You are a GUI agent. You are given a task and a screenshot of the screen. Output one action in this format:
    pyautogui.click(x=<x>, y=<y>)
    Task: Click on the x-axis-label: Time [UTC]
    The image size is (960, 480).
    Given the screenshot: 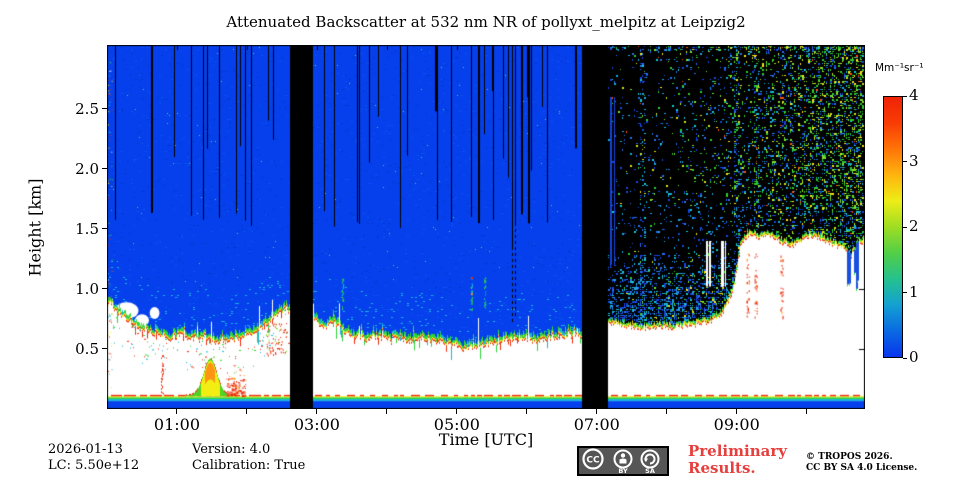 What is the action you would take?
    pyautogui.click(x=486, y=439)
    